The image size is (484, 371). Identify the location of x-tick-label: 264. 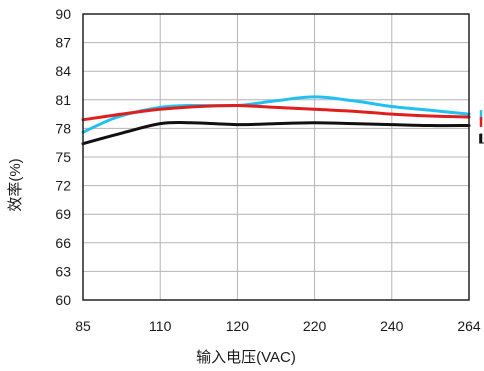
(469, 326).